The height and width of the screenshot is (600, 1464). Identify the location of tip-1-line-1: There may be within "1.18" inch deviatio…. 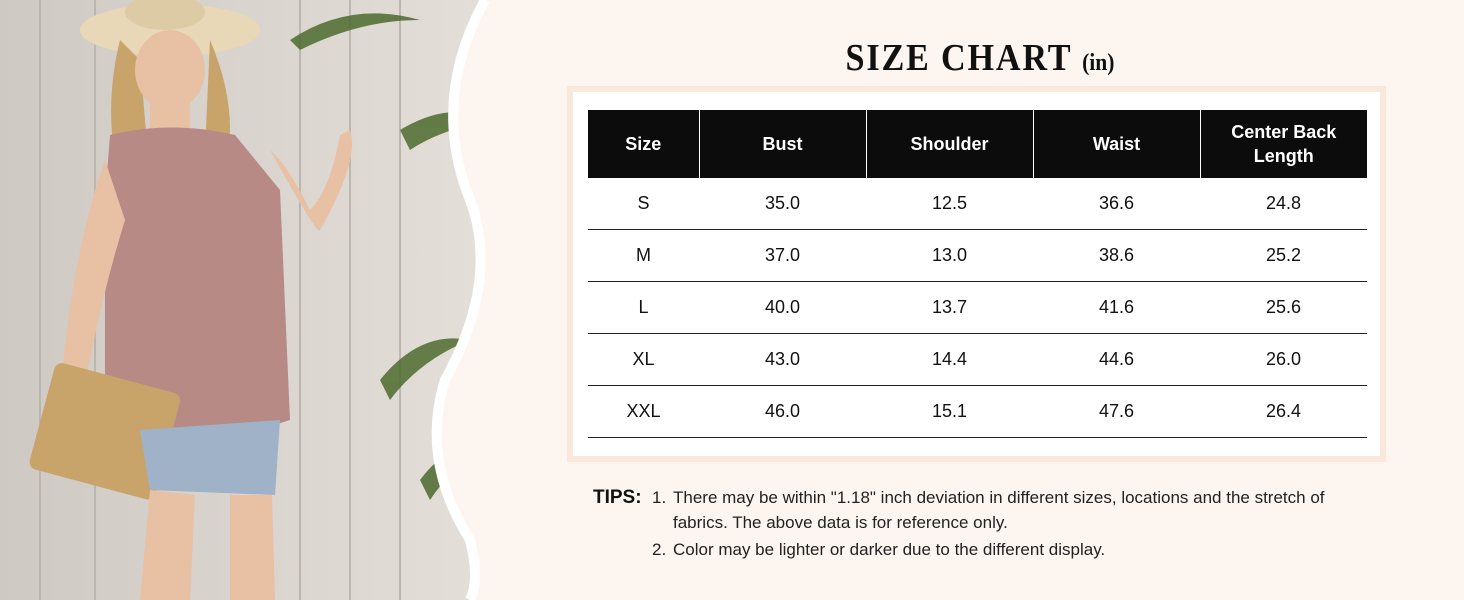
(999, 497).